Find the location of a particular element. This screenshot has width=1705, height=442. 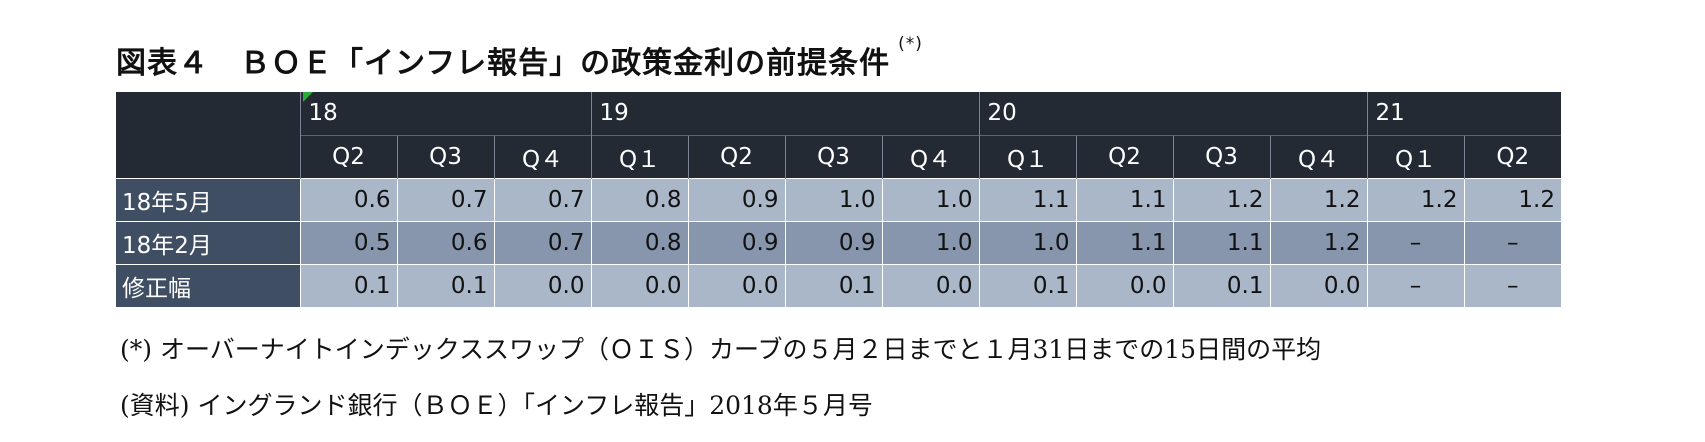

quarter-header-row: Q2 Q3 Q４ Q１ Q2 Q3 Q４ Q１ Q2 Q3 Q４ Q１ Q2 is located at coordinates (838, 156).